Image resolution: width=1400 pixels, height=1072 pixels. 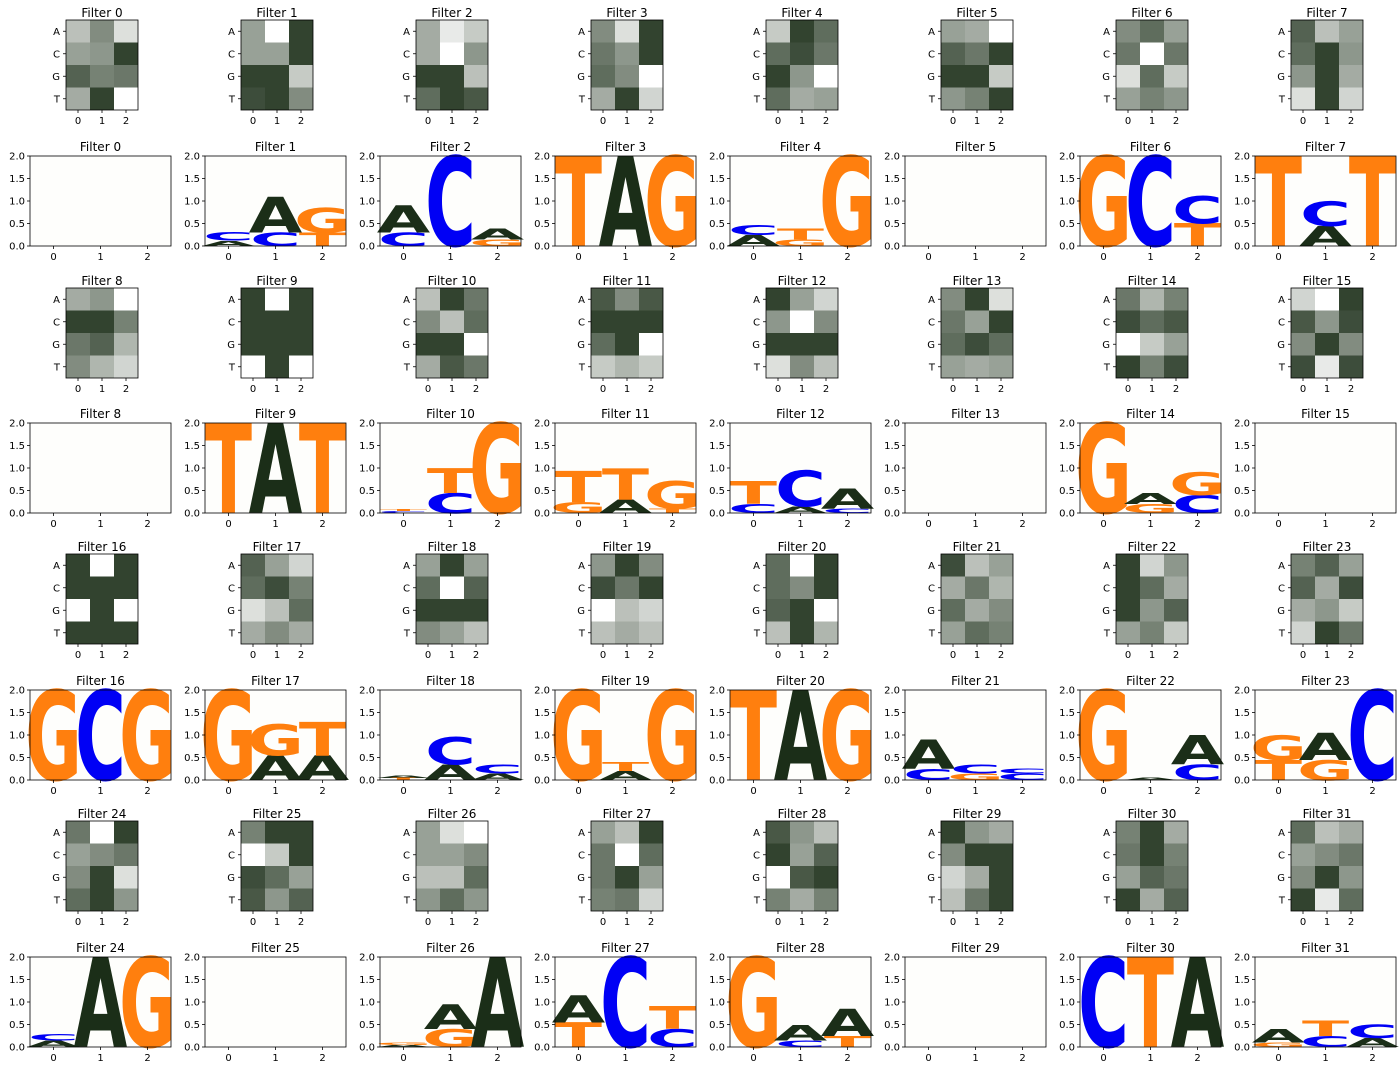 I want to click on logo-ytick-label: 1.0, so click(x=1242, y=736).